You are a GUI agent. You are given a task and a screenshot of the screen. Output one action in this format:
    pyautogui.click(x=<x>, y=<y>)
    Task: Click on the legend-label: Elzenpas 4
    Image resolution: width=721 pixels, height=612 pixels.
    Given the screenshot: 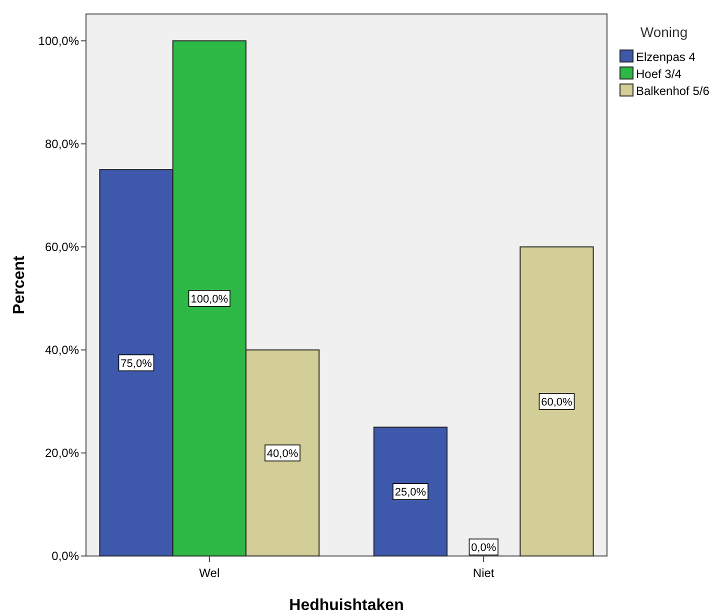 What is the action you would take?
    pyautogui.click(x=666, y=57)
    